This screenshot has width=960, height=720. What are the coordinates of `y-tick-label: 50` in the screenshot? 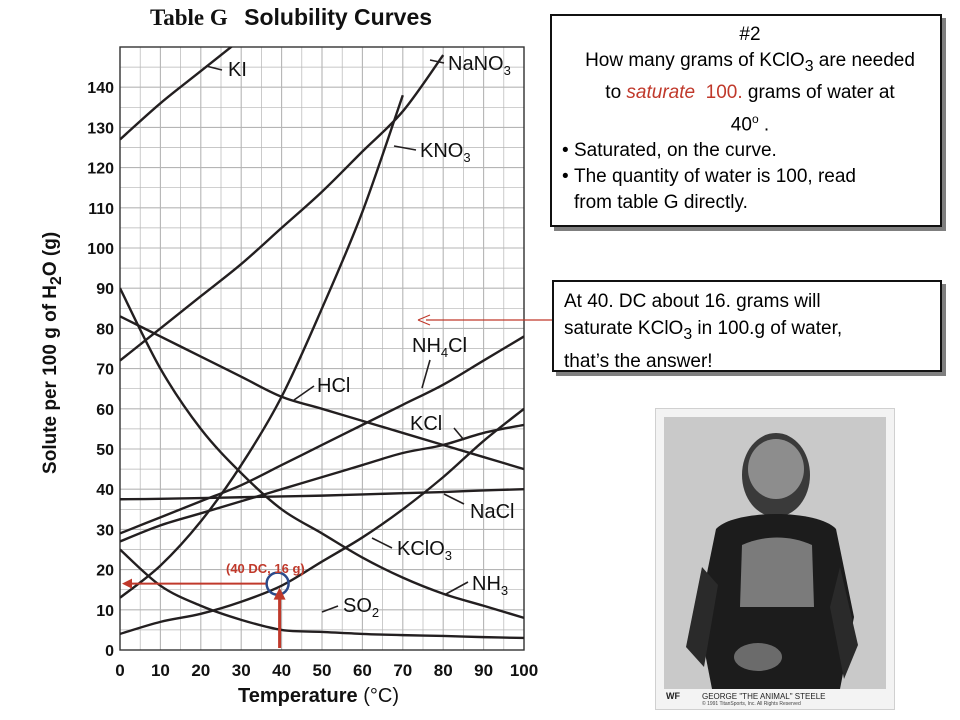 It's located at (105, 450).